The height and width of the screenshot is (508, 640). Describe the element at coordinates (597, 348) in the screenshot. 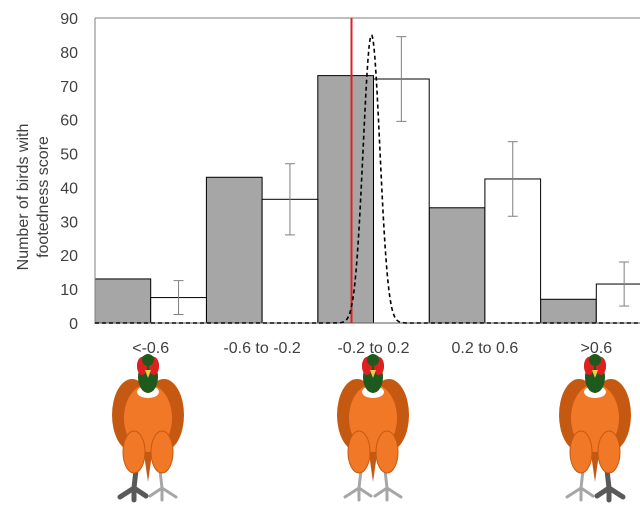

I see `x-tick-label-4: >0.6` at that location.